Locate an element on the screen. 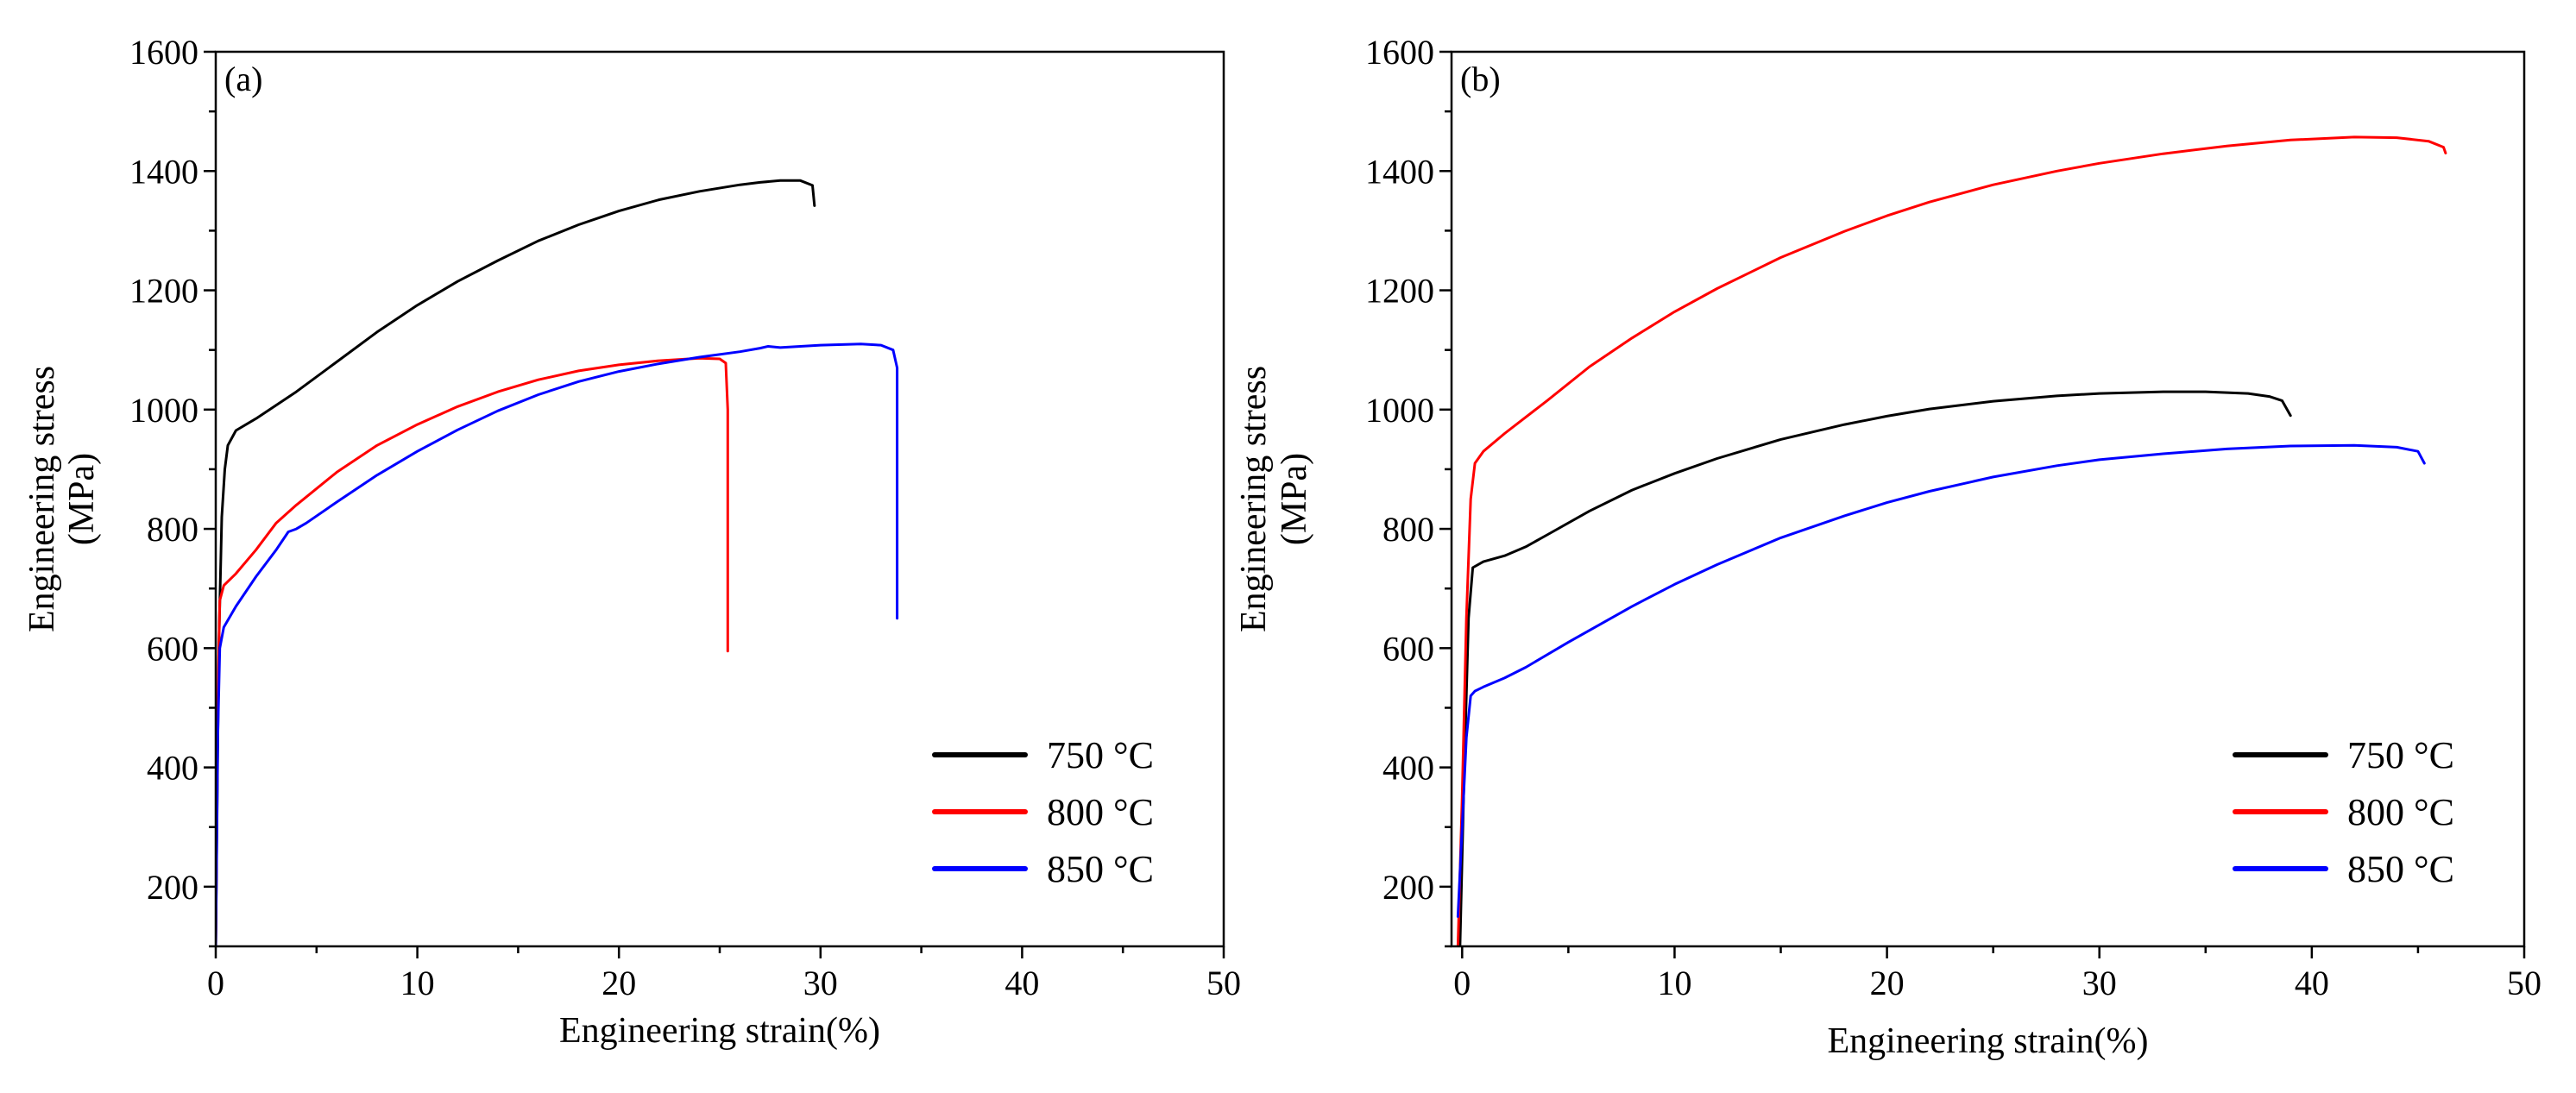 The image size is (2576, 1093). panel-label: (b) is located at coordinates (1481, 79).